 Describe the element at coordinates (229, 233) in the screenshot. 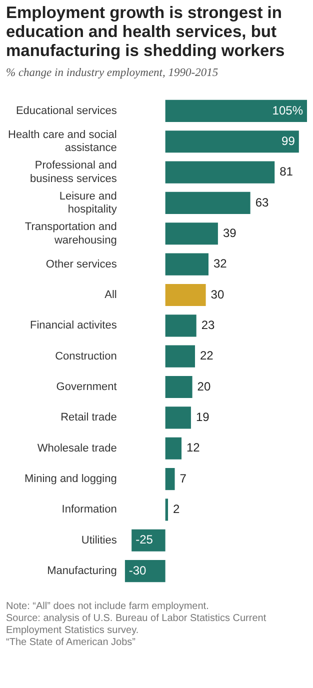

I see `data-label: 39` at that location.